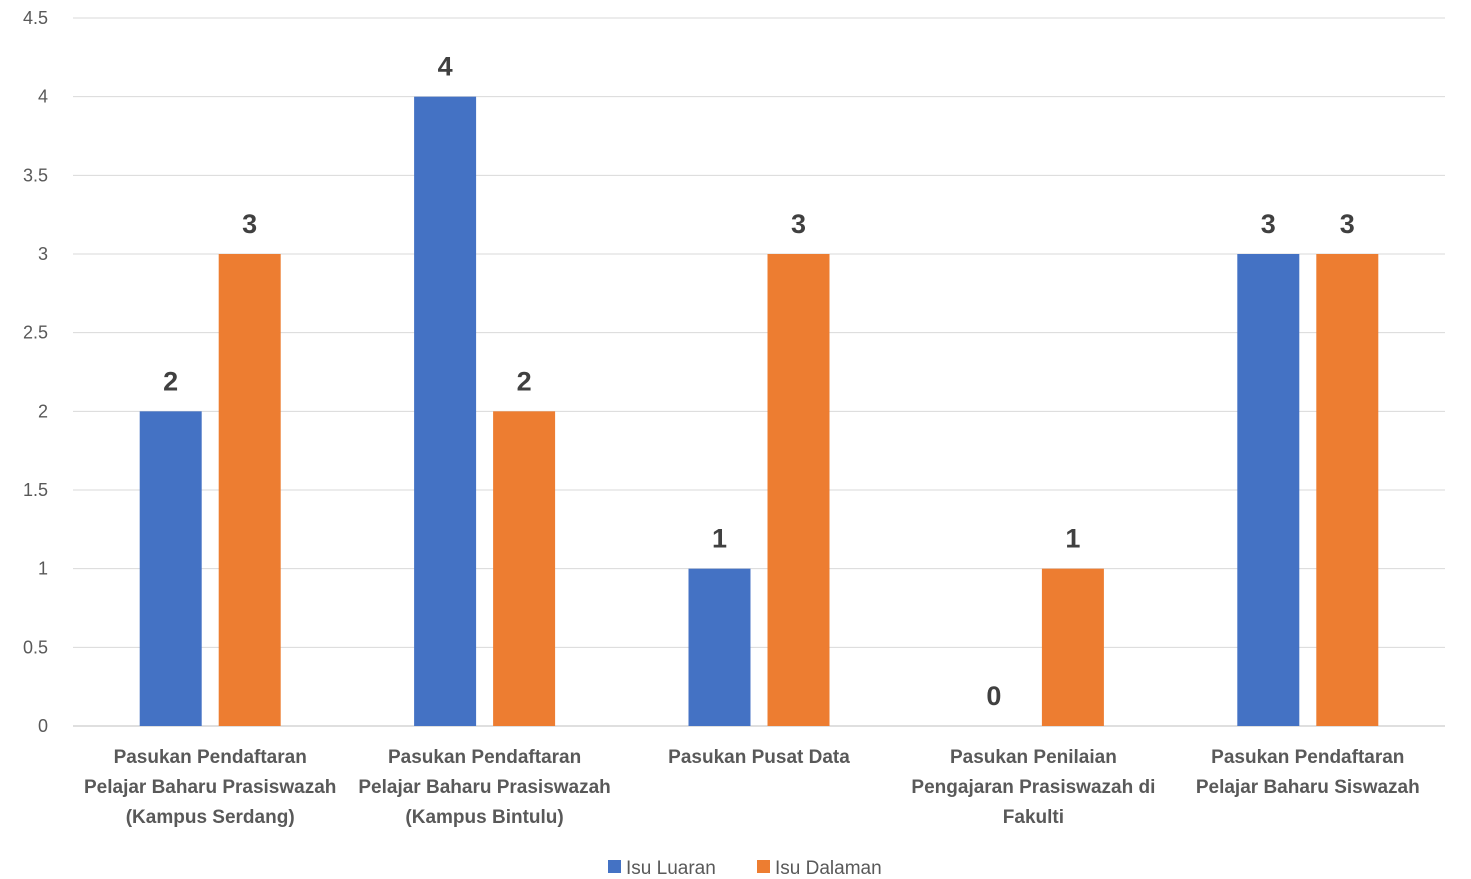 This screenshot has height=879, width=1471. Describe the element at coordinates (671, 868) in the screenshot. I see `legend-label: Isu Luaran` at that location.